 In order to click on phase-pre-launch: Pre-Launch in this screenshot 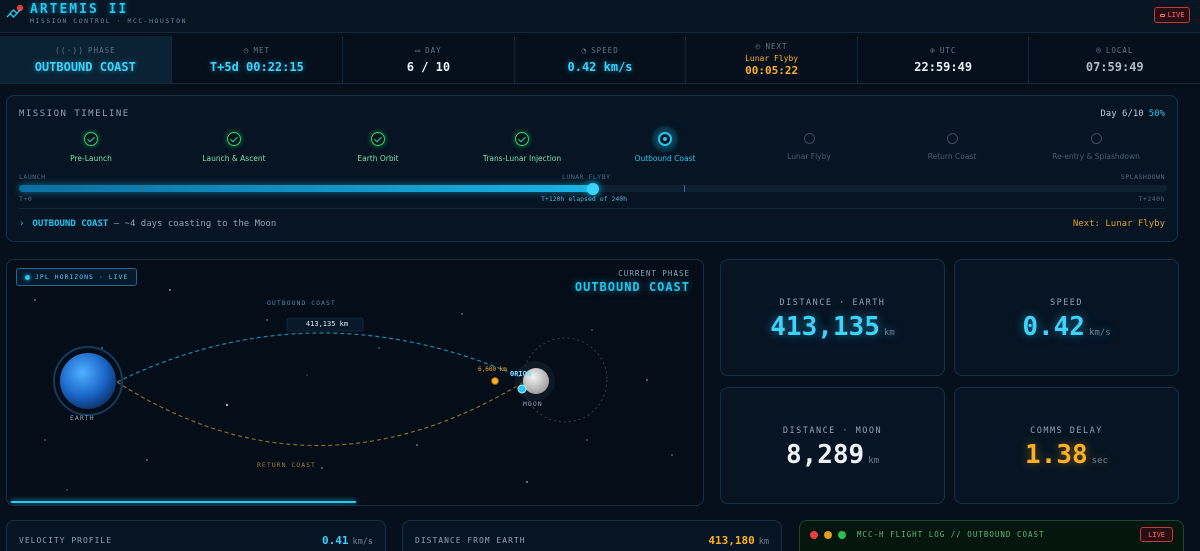, I will do `click(91, 147)`.